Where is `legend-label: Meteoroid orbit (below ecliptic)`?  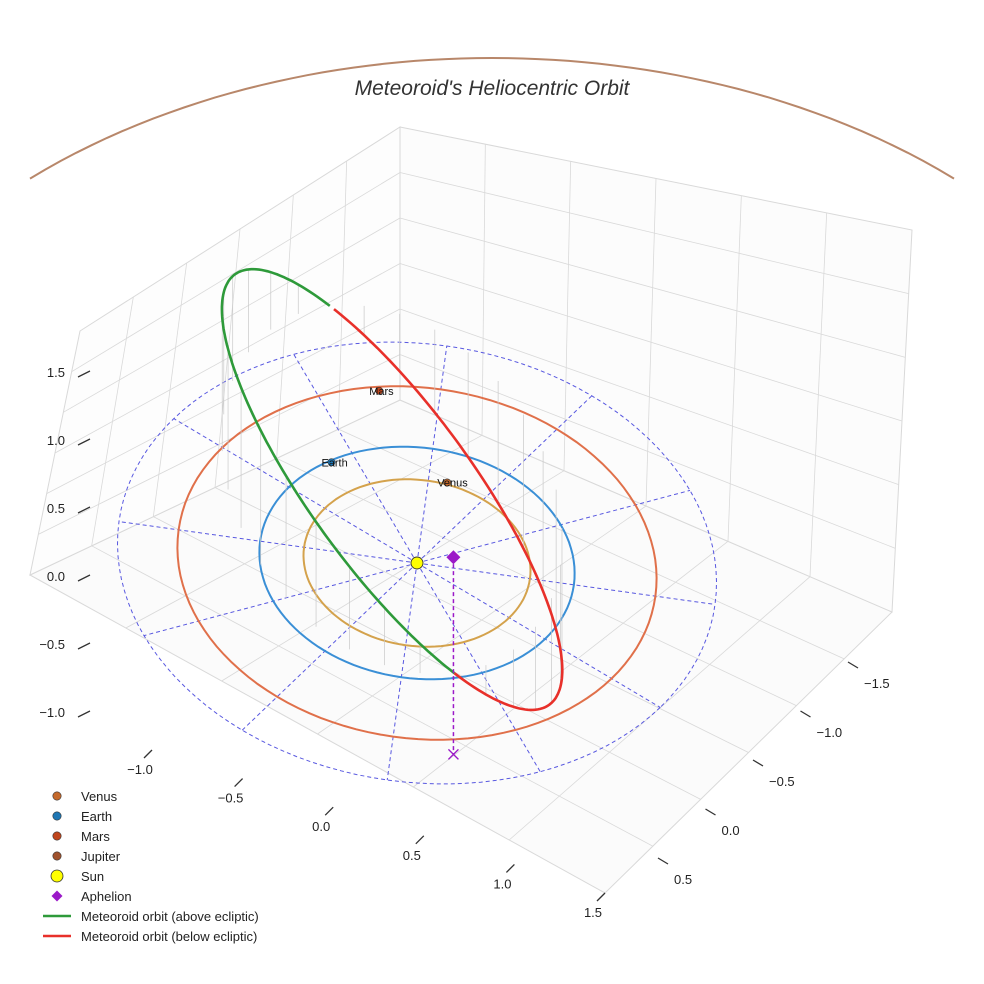 legend-label: Meteoroid orbit (below ecliptic) is located at coordinates (169, 936).